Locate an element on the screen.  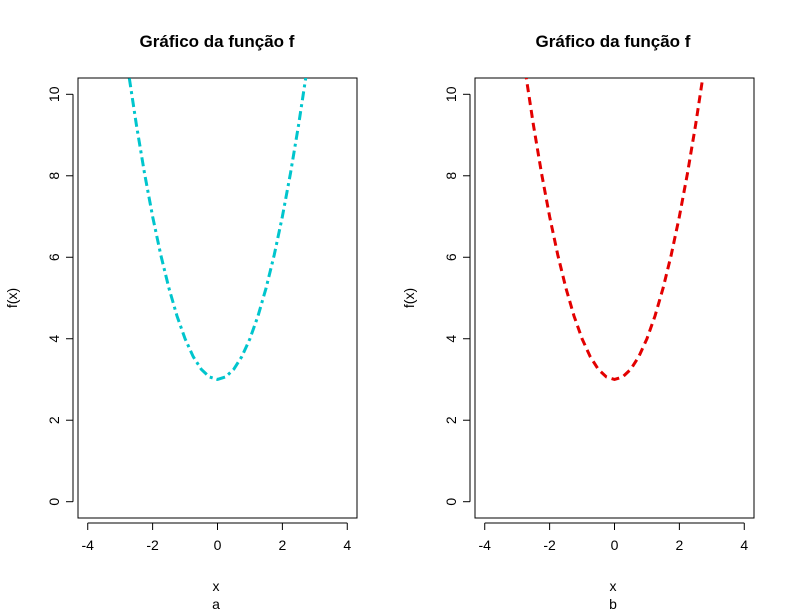
series-line-a is located at coordinates (217, 229).